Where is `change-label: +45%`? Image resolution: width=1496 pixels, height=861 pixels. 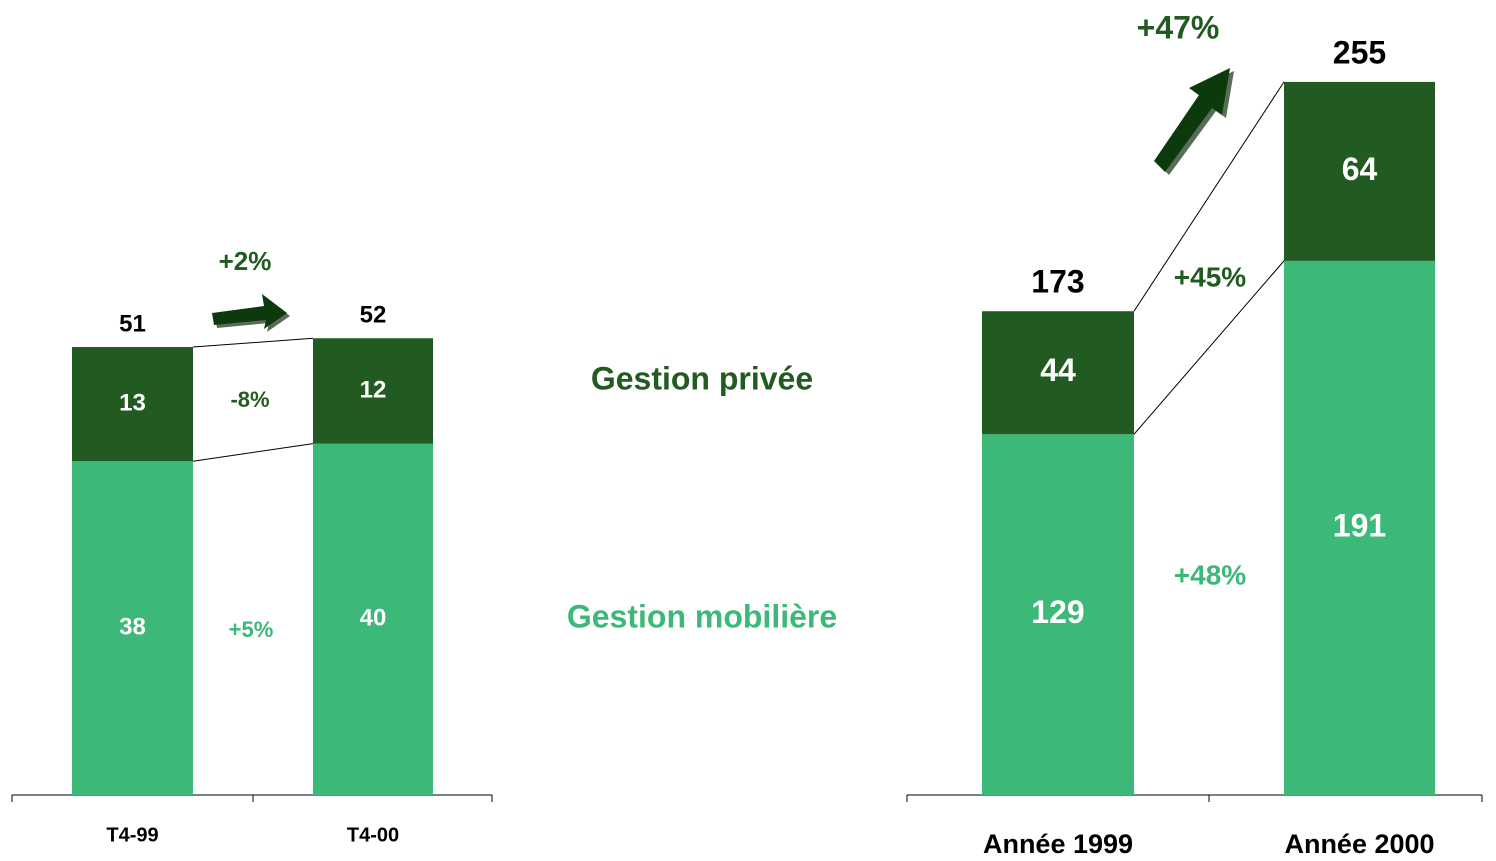
change-label: +45% is located at coordinates (1210, 276).